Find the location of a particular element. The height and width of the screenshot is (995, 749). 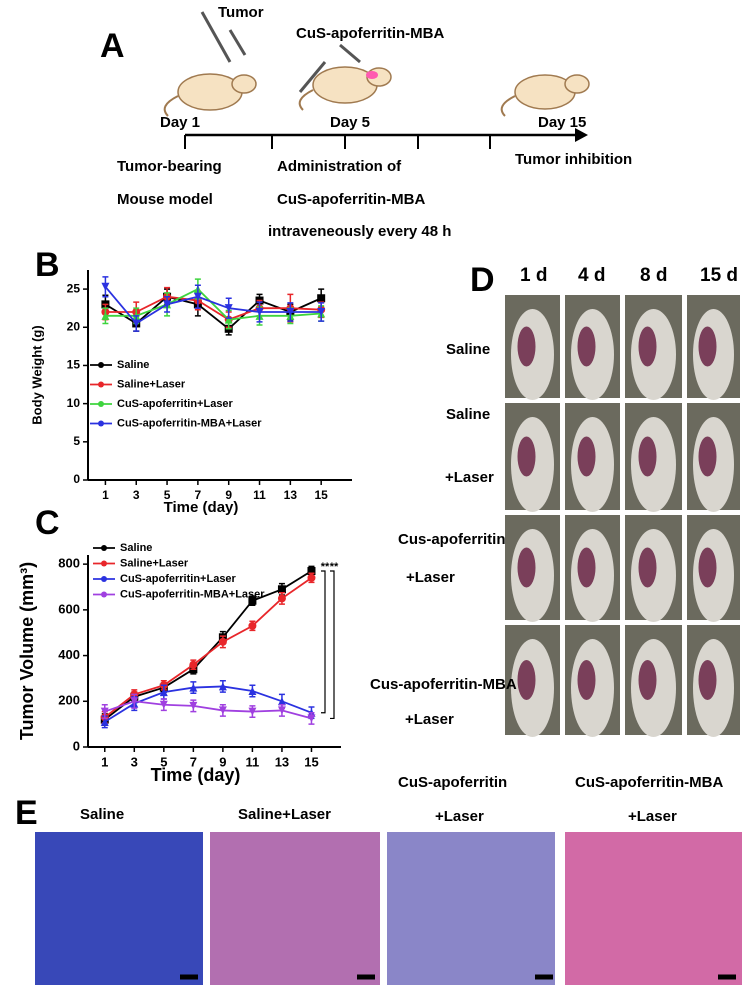

column-label: 8 d is located at coordinates (653, 275).